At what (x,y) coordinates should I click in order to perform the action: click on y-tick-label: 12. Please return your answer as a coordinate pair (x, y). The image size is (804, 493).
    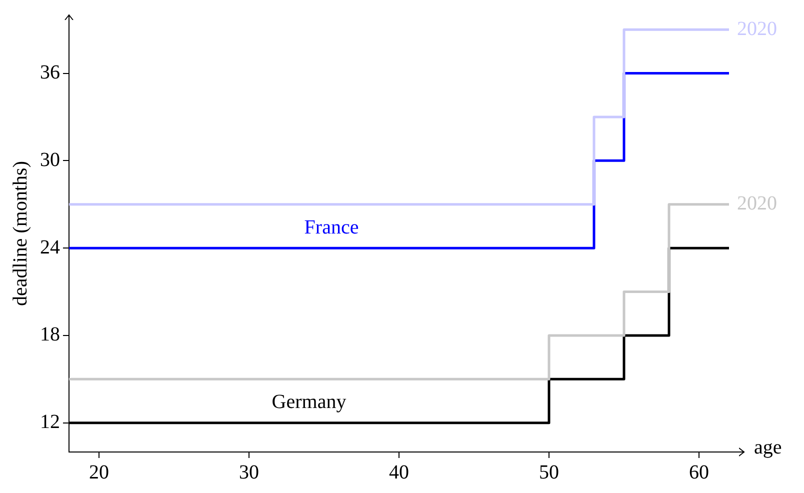
    Looking at the image, I should click on (50, 422).